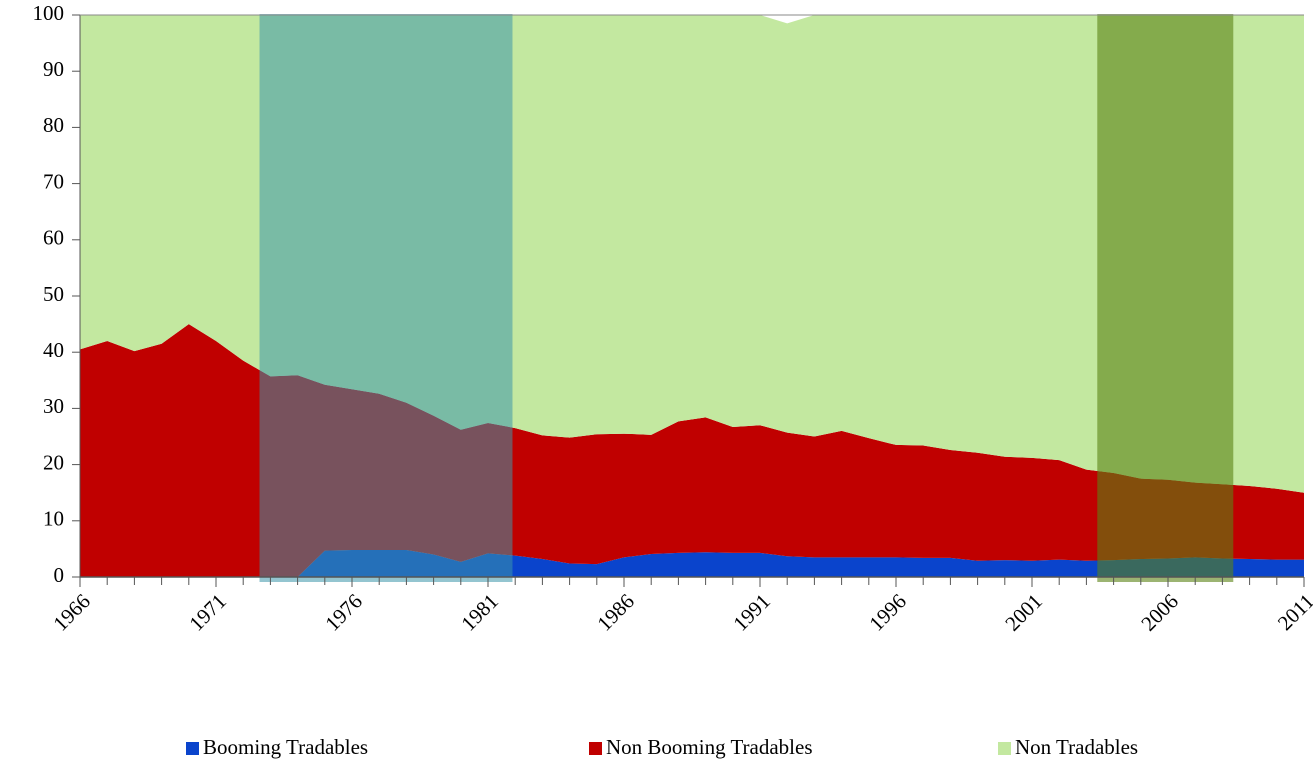 Image resolution: width=1313 pixels, height=767 pixels. I want to click on x-tick-label: 1981, so click(479, 612).